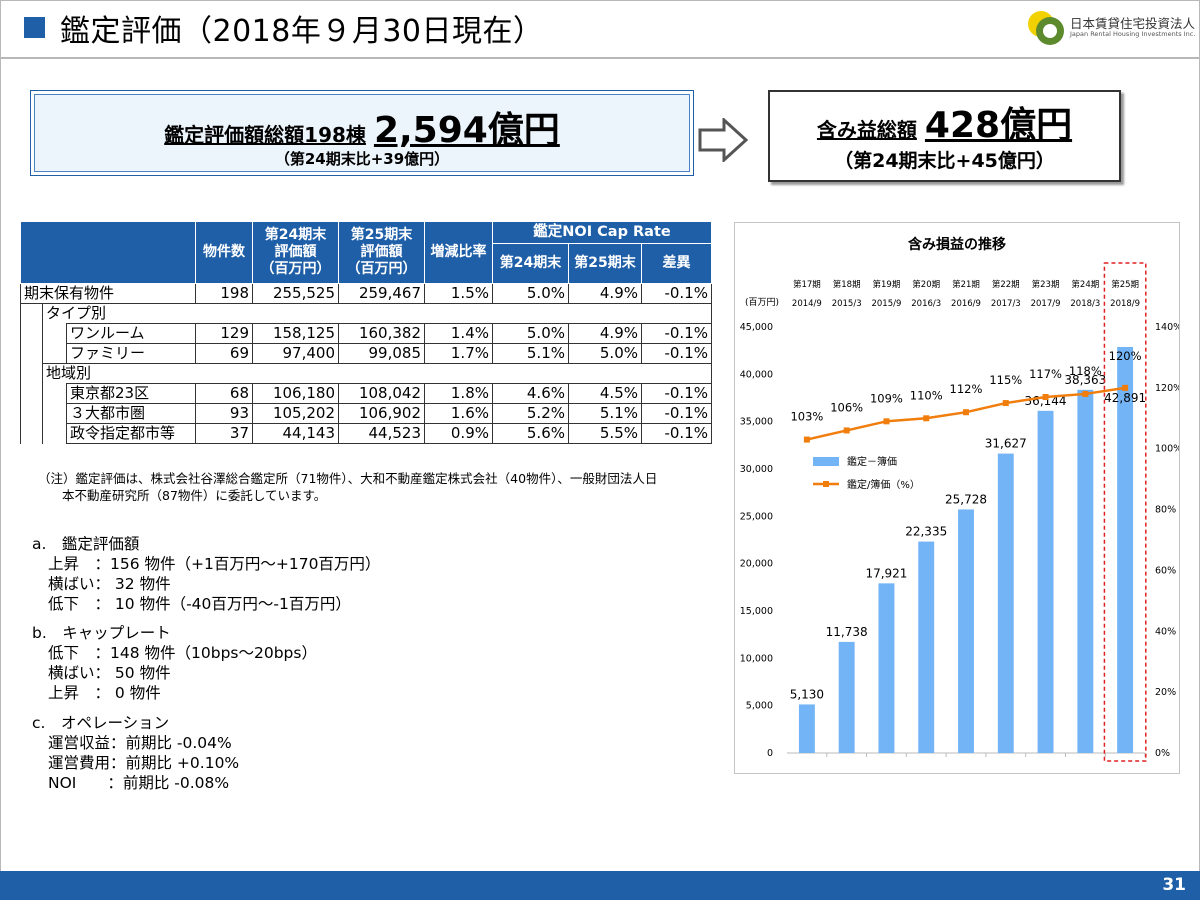  I want to click on section-a-row: 低下 ： 10 物件（-40百万円～-1百万円）, so click(199, 604).